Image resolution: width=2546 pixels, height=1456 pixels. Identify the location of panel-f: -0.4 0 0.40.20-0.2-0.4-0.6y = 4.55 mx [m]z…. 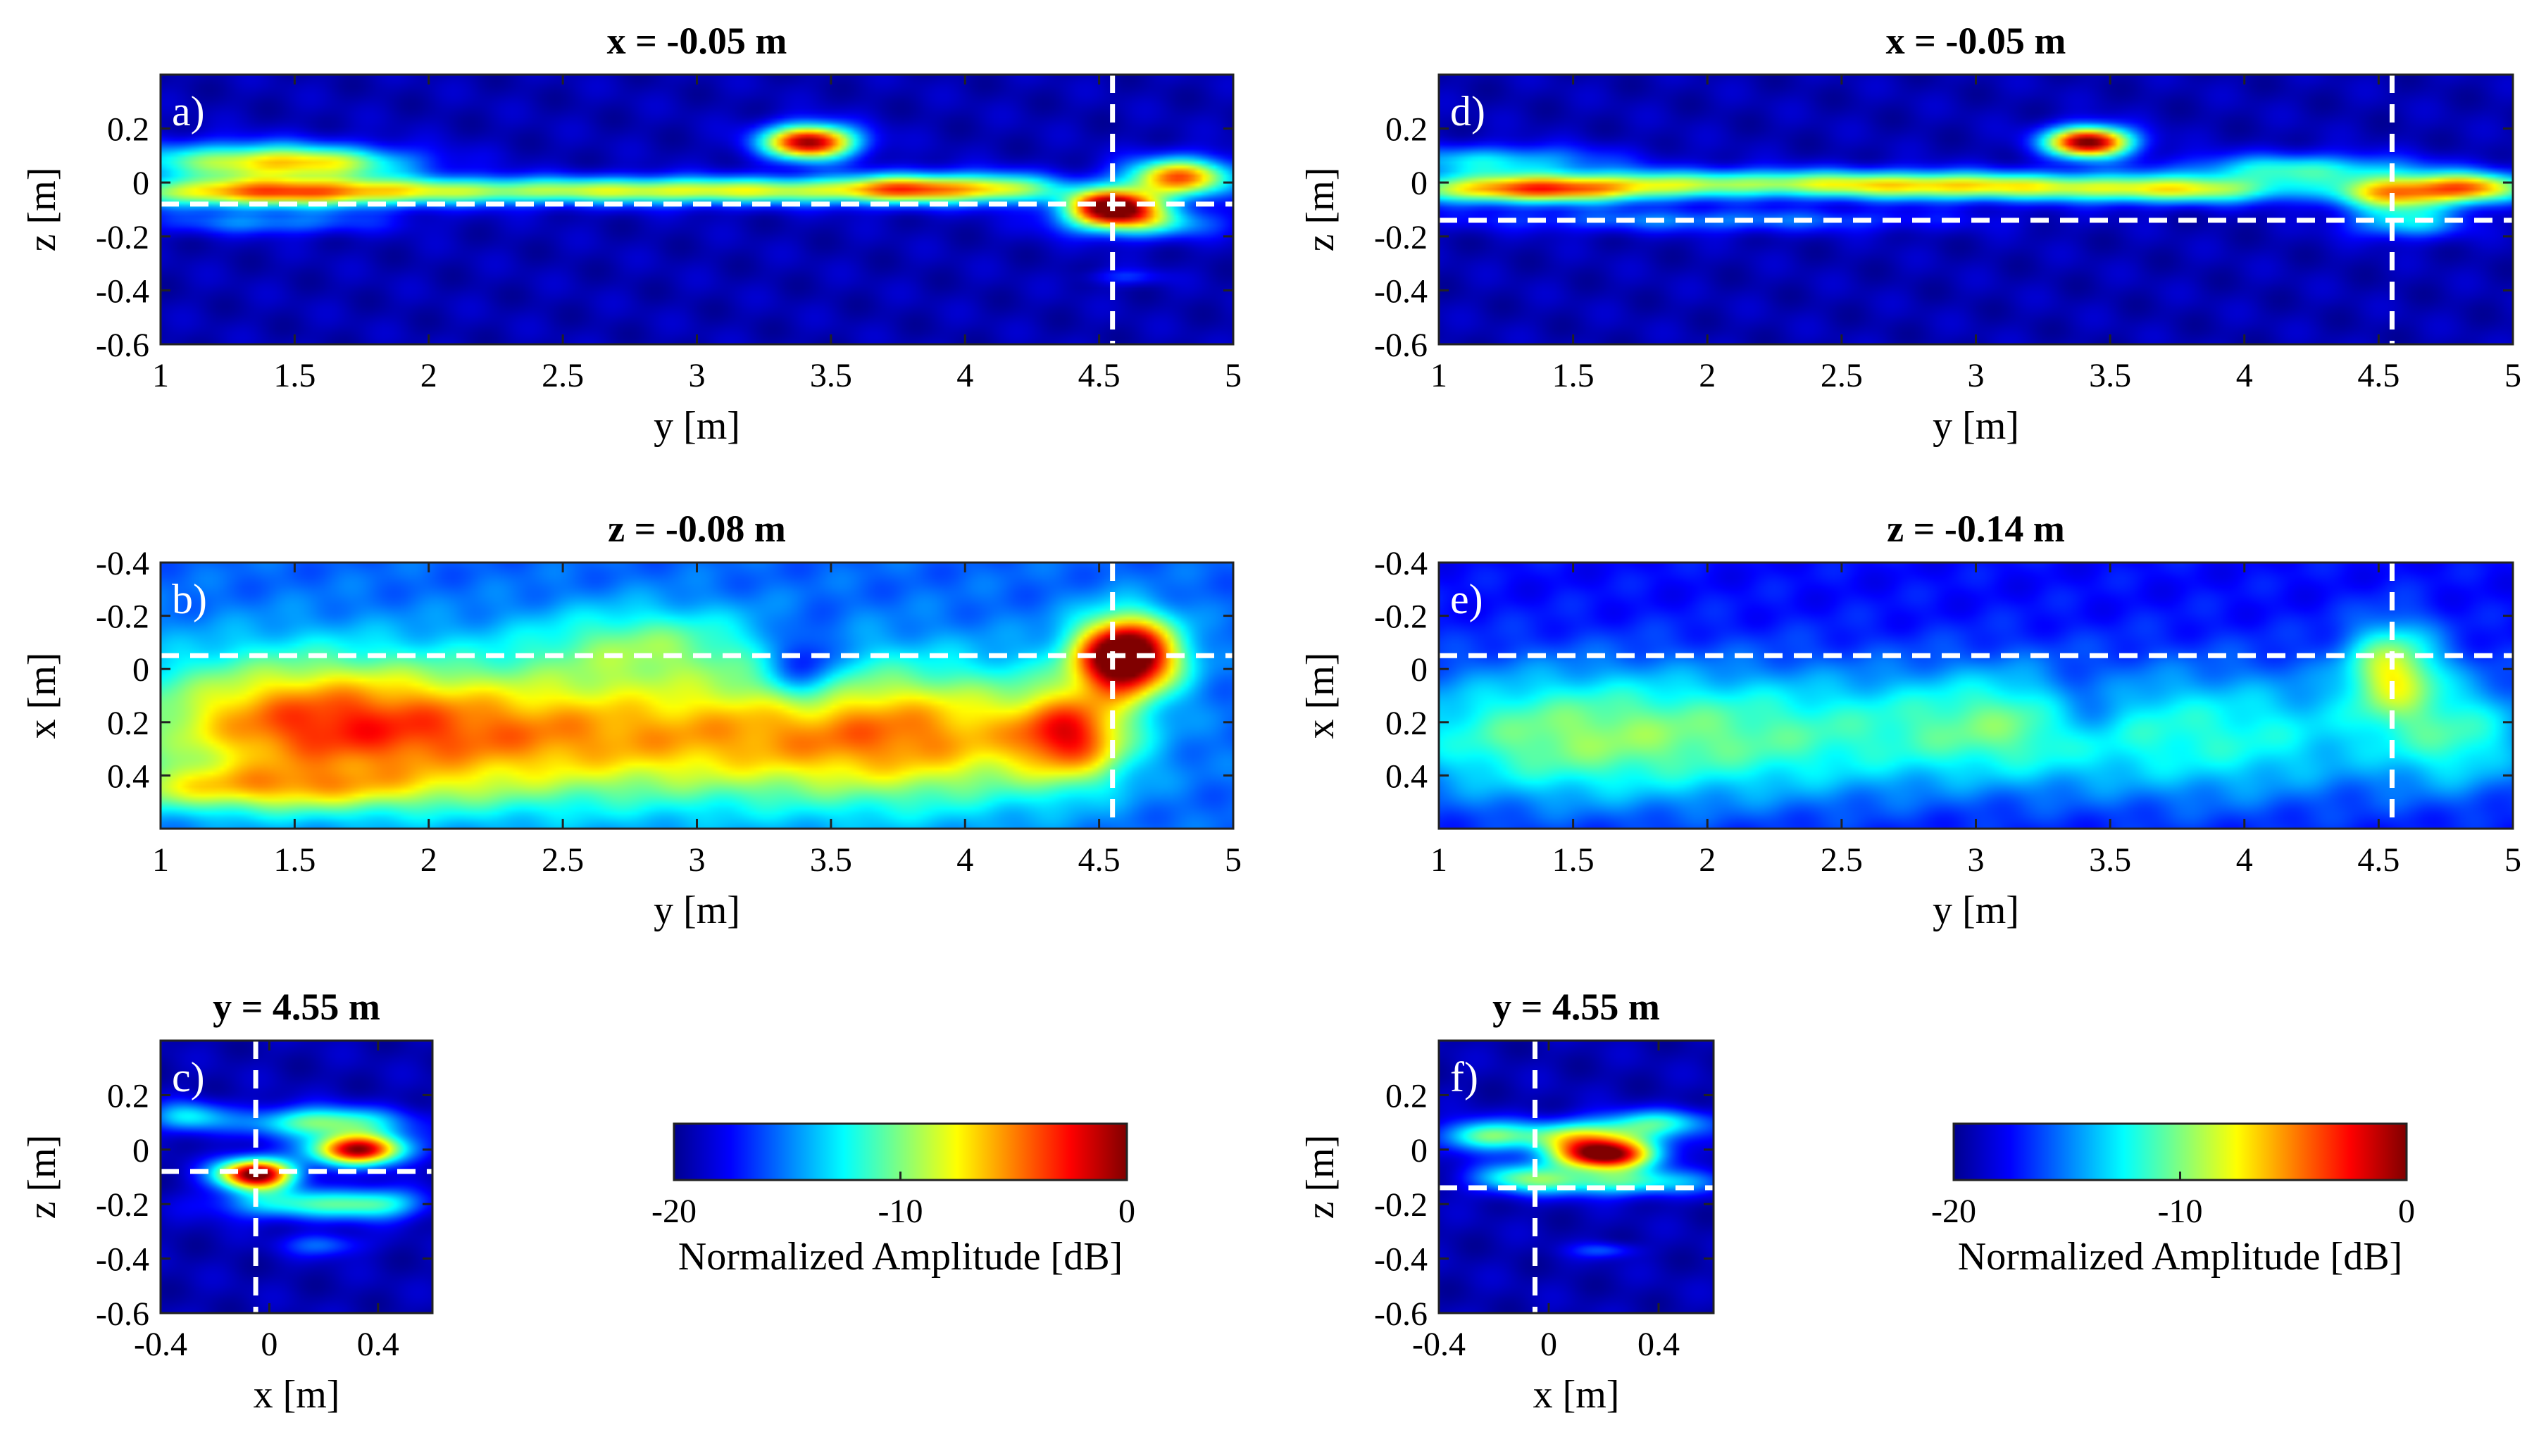
(1507, 1201).